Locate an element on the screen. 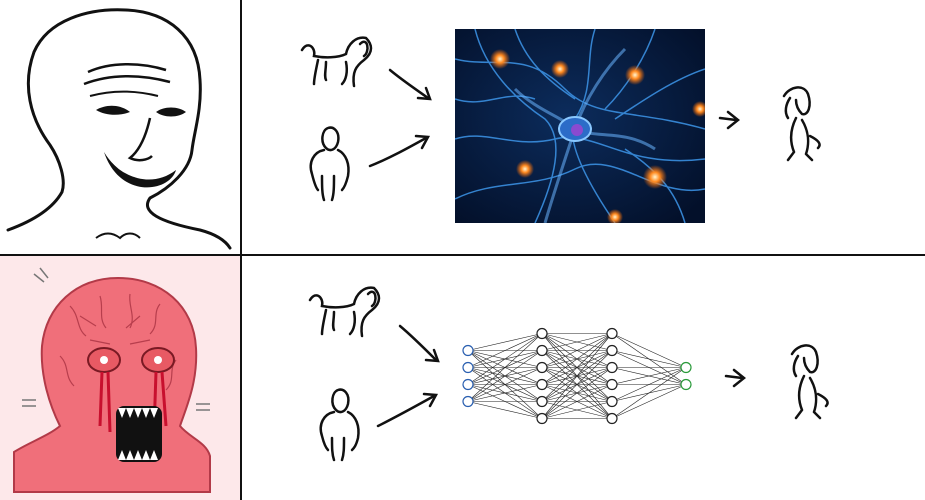 Image resolution: width=925 pixels, height=500 pixels. horizontal-divider is located at coordinates (462, 255).